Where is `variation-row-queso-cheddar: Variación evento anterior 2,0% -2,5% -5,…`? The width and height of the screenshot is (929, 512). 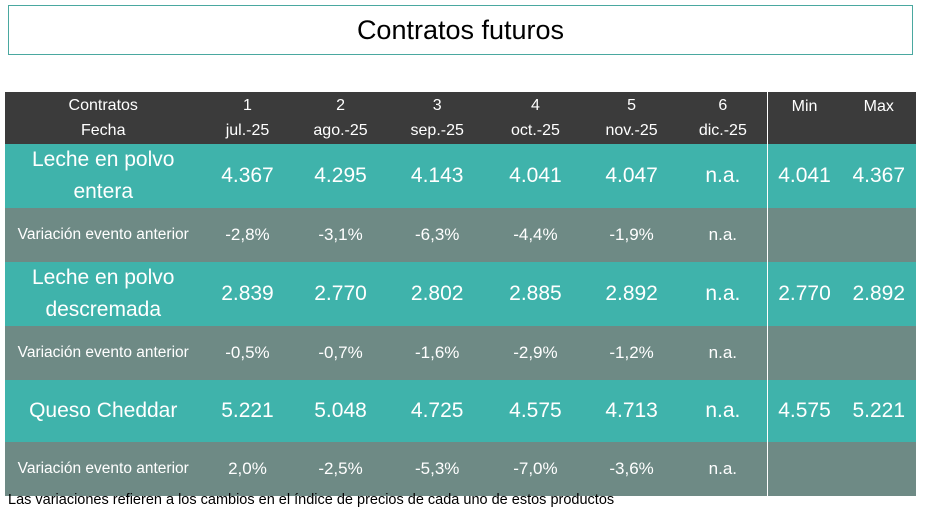
variation-row-queso-cheddar: Variación evento anterior 2,0% -2,5% -5,… is located at coordinates (460, 469).